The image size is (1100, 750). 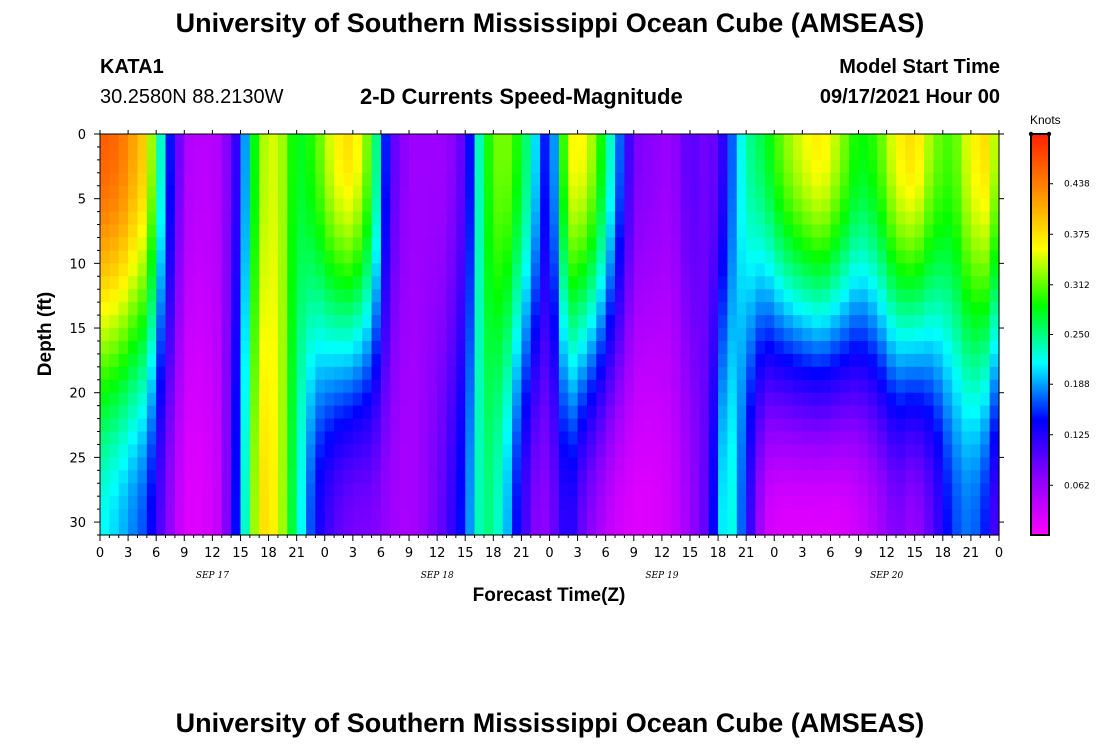 I want to click on x-tick-label: 9, so click(x=634, y=553).